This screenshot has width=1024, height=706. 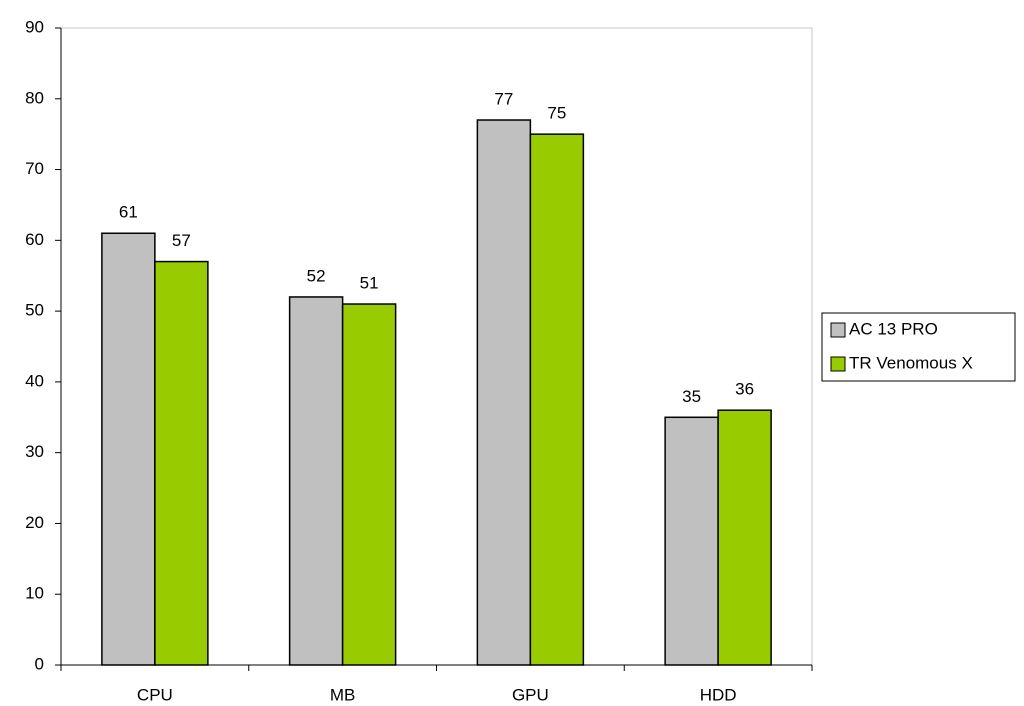 I want to click on legend-label: TR Venomous X, so click(x=911, y=362).